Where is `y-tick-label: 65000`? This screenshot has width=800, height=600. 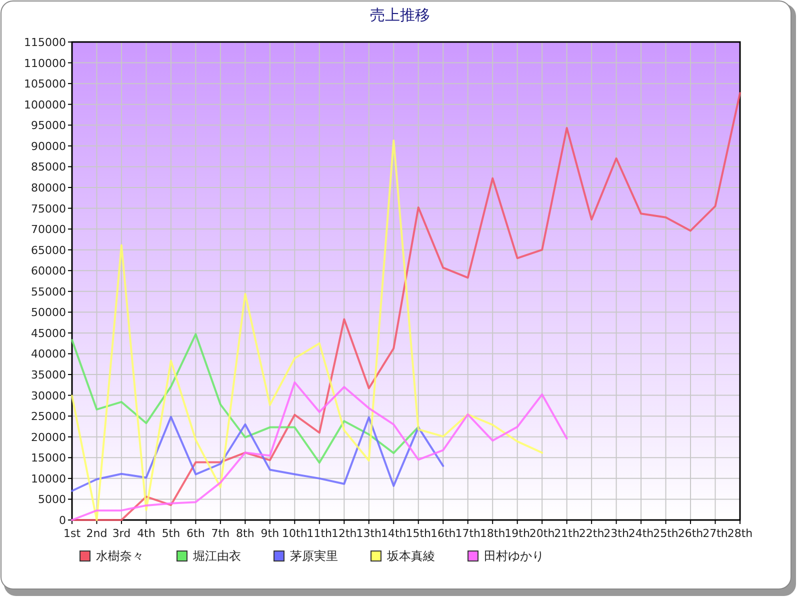 y-tick-label: 65000 is located at coordinates (48, 250).